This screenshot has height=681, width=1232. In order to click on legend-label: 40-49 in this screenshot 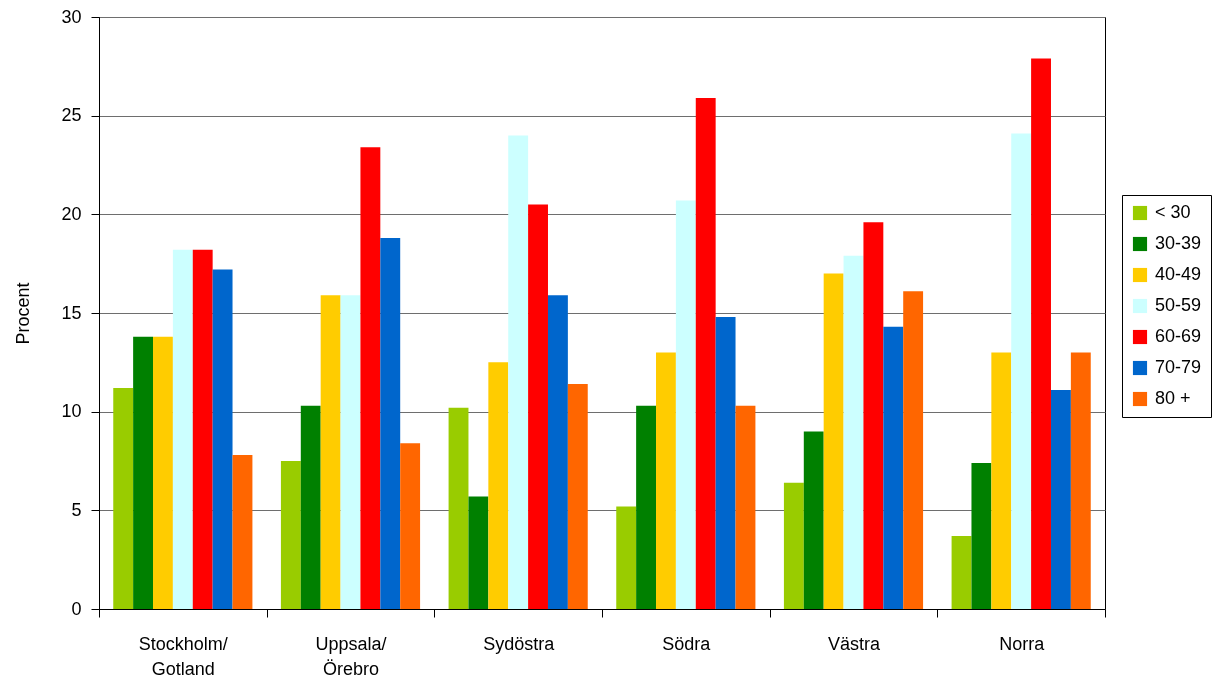, I will do `click(1178, 274)`.